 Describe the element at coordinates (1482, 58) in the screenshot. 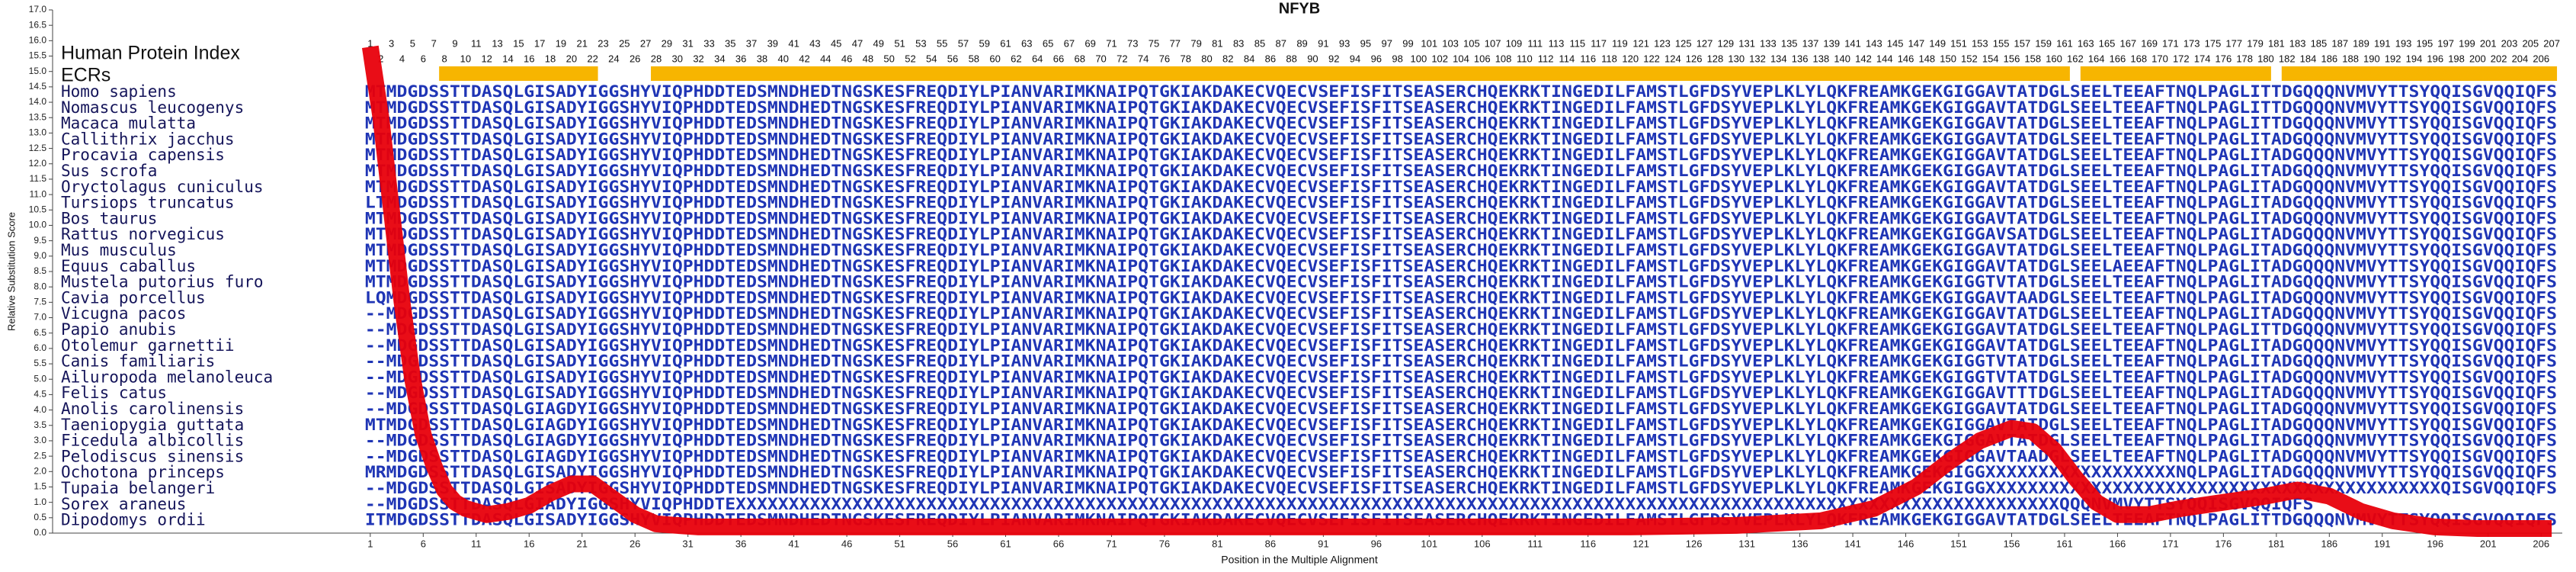

I see `index-label: 106` at that location.